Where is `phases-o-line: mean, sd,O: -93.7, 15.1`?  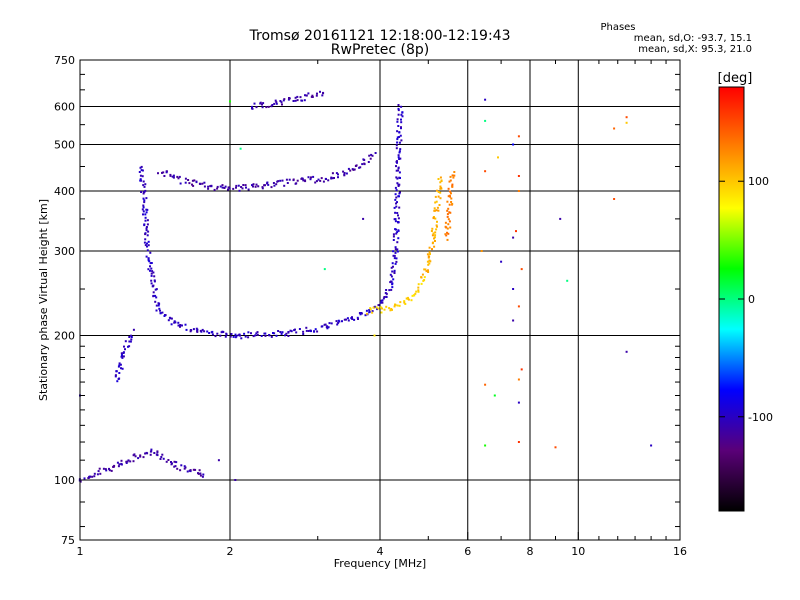
phases-o-line: mean, sd,O: -93.7, 15.1 is located at coordinates (692, 38).